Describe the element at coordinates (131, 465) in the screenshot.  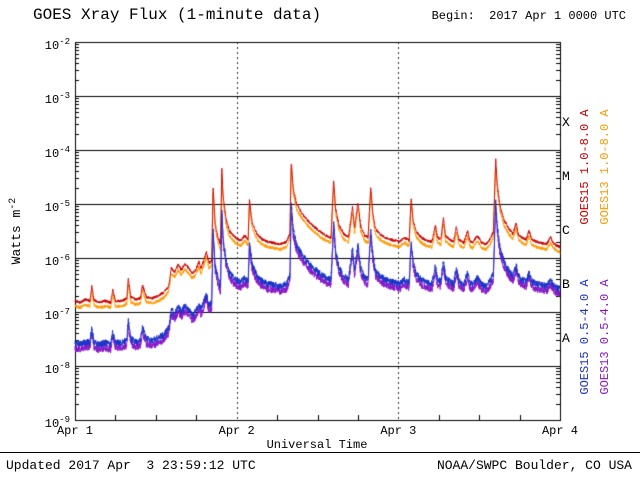
I see `updated-timestamp: Updated 2017 Apr 3 23:59:12 UTC` at that location.